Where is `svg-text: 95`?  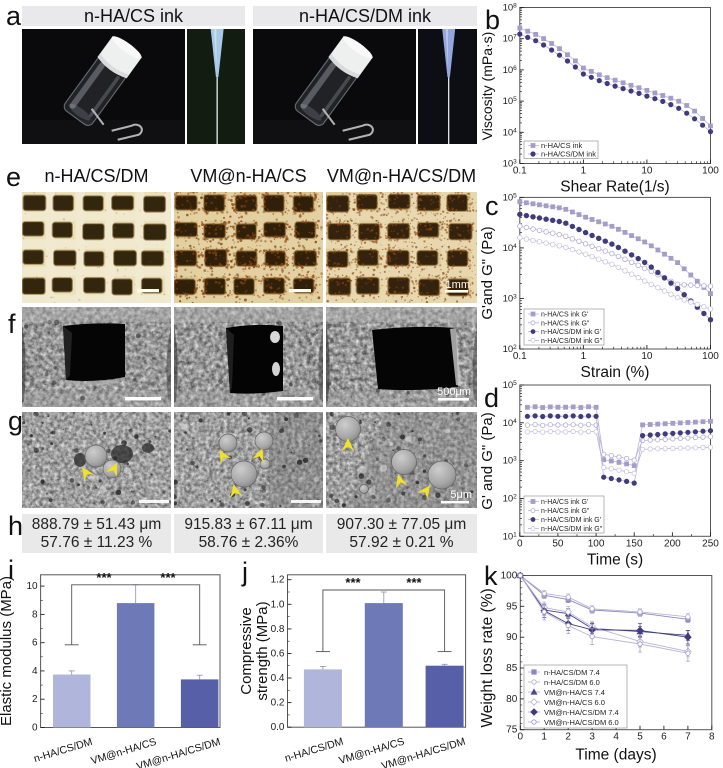 svg-text: 95 is located at coordinates (512, 606).